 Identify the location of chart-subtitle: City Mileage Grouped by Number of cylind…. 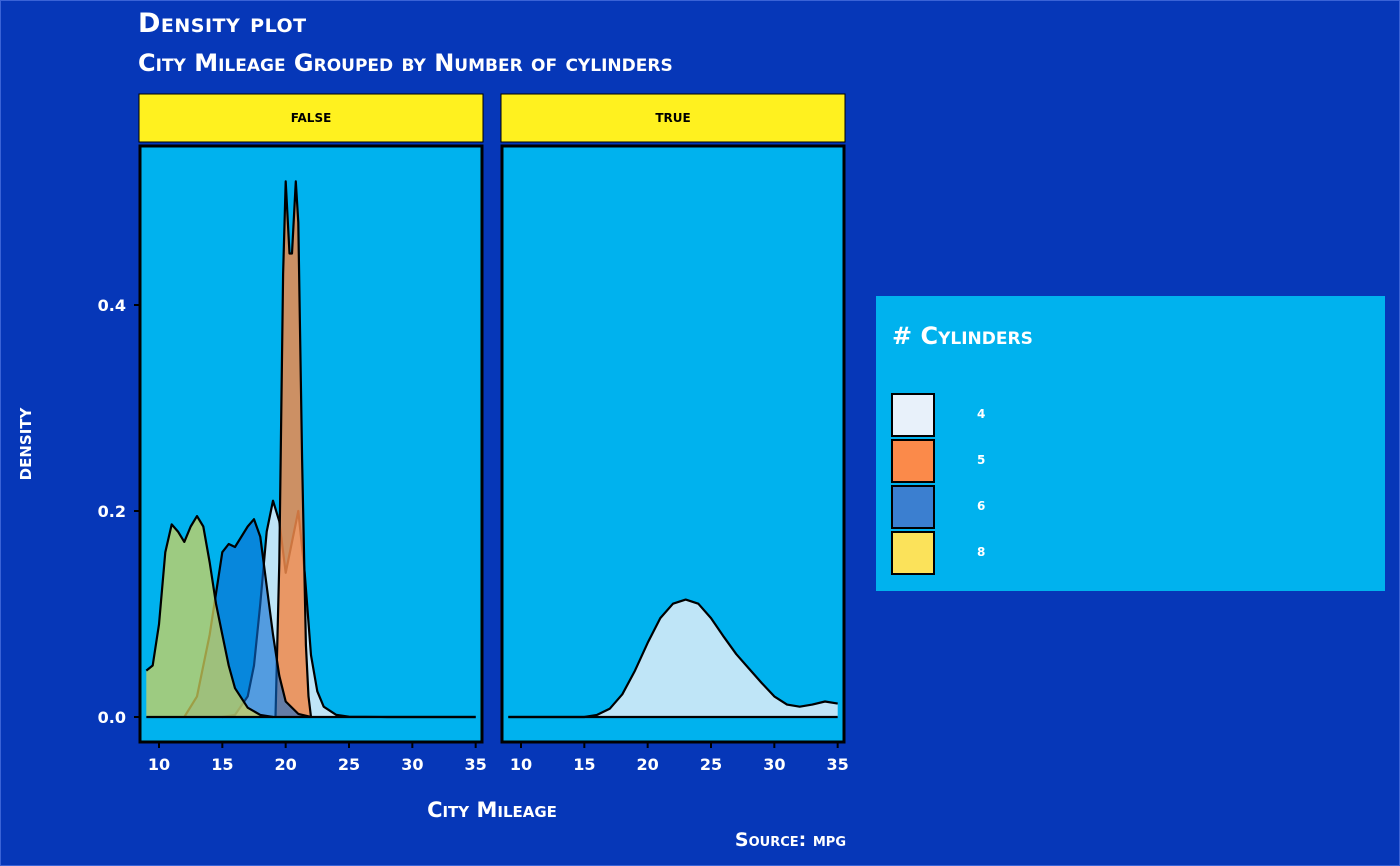
(405, 63).